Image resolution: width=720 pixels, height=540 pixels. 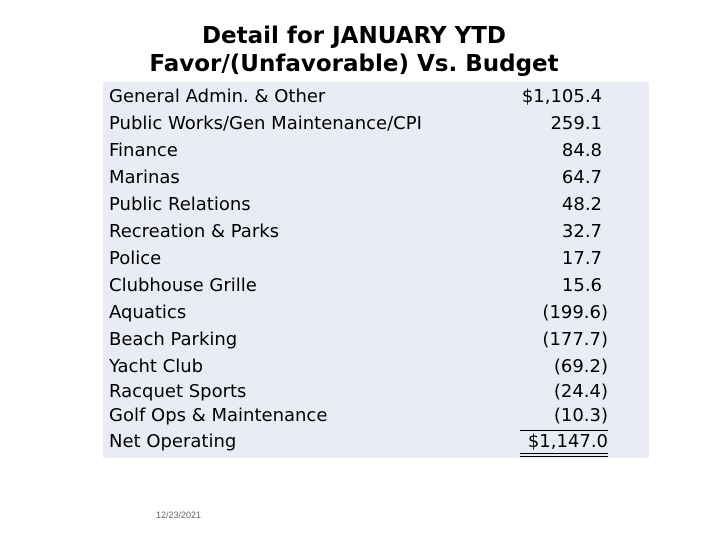 I want to click on footer-date: 12/23/2021, so click(x=179, y=515).